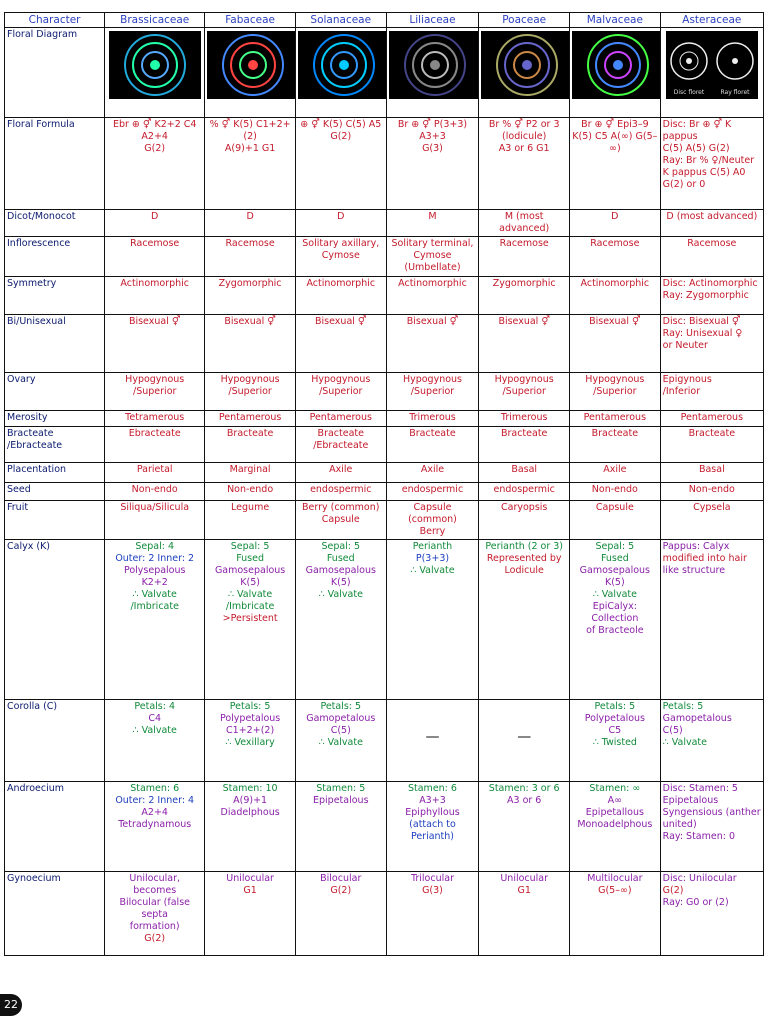 This screenshot has height=1024, width=768. Describe the element at coordinates (432, 20) in the screenshot. I see `header-liliaceae: Liliaceae` at that location.